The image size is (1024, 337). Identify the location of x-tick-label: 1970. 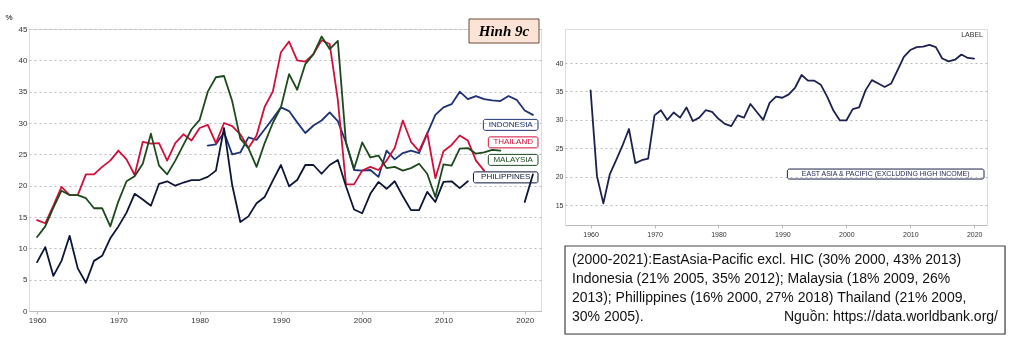
(119, 320).